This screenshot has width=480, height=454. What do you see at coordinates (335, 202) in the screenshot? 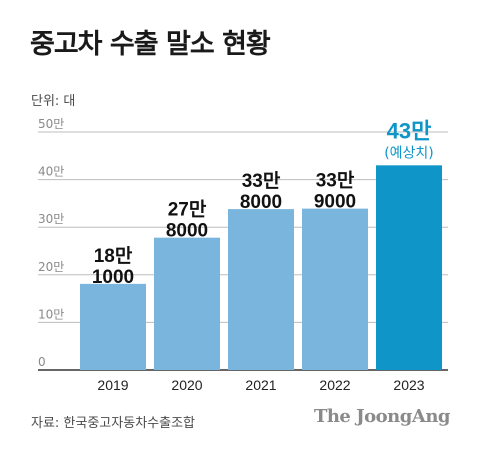
I see `value-label-line2: 9000` at bounding box center [335, 202].